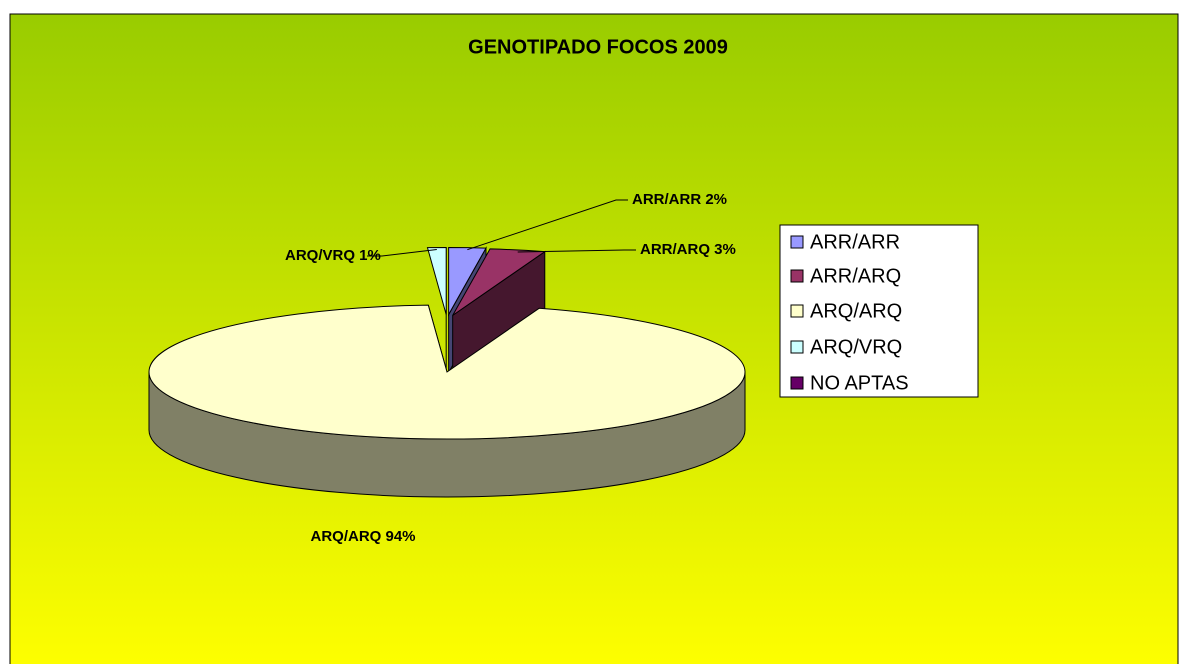  I want to click on data-label: ARQ/ARQ 94%, so click(362, 536).